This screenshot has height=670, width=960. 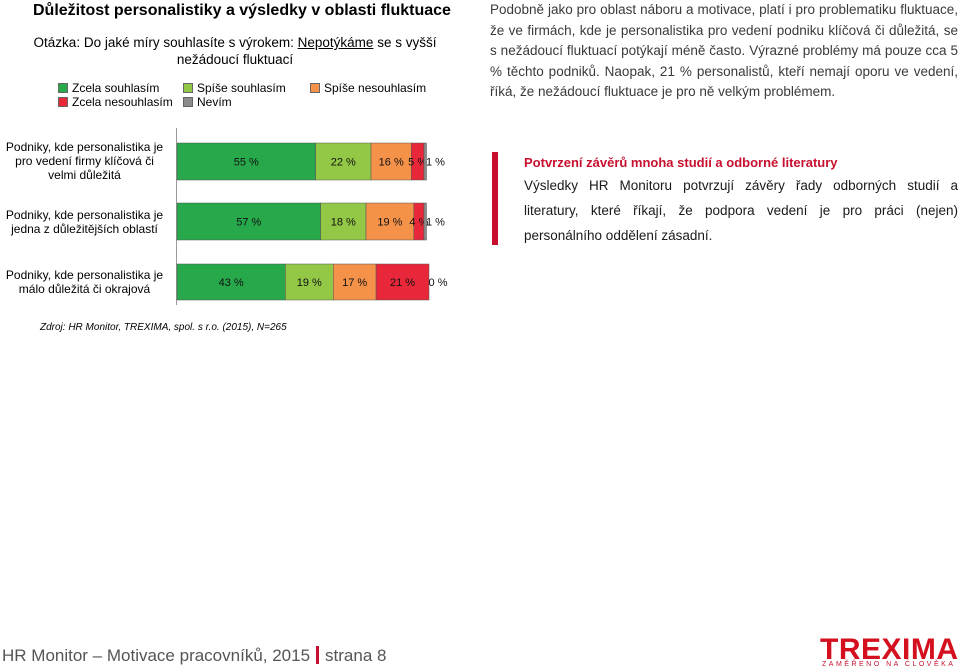 What do you see at coordinates (318, 655) in the screenshot?
I see `footer-separator` at bounding box center [318, 655].